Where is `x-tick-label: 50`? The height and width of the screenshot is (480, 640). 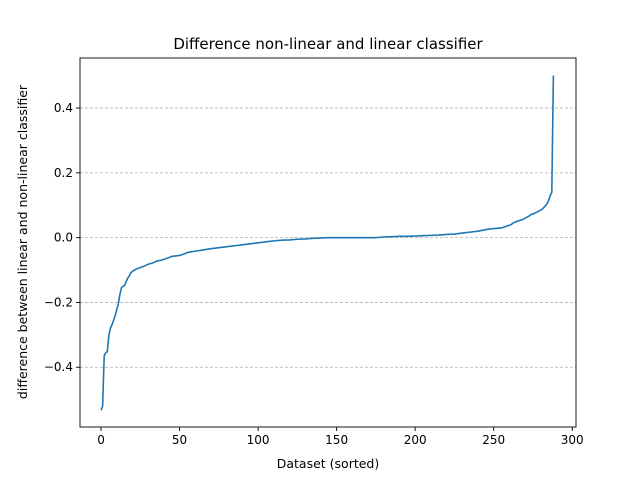
x-tick-label: 50 is located at coordinates (179, 440).